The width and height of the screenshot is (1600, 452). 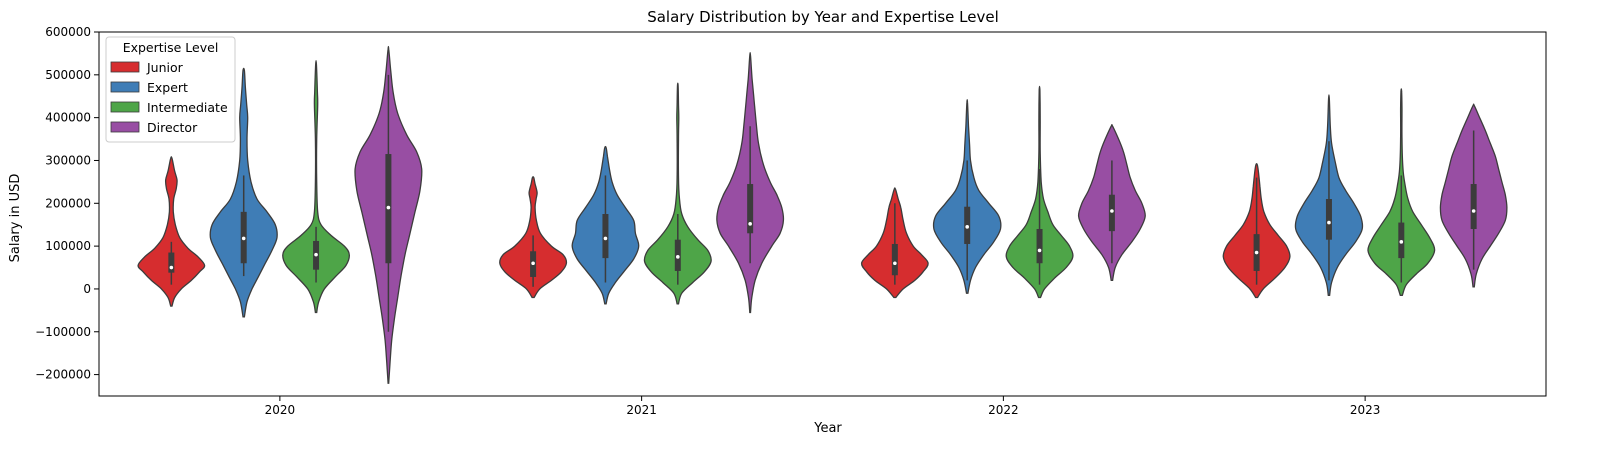 I want to click on y-tick-label: −200000, so click(x=63, y=375).